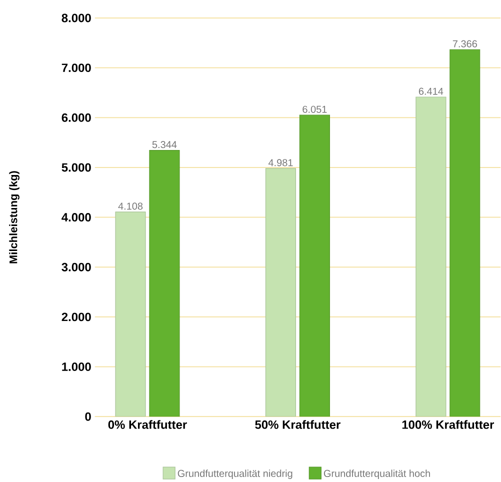 The width and height of the screenshot is (501, 482). What do you see at coordinates (448, 424) in the screenshot?
I see `x-tick-label: 100% Kraftfutter` at bounding box center [448, 424].